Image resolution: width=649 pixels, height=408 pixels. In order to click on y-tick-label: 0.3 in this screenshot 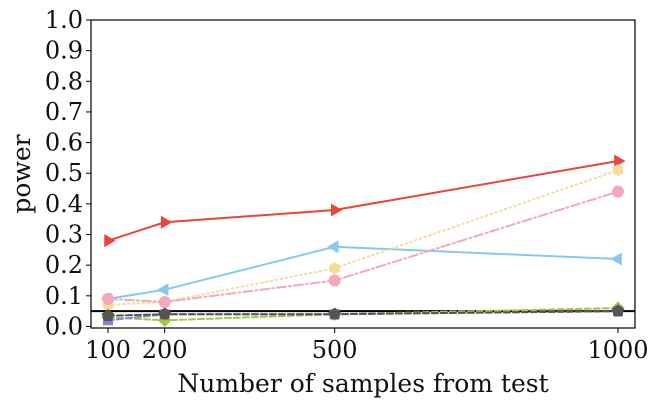, I will do `click(64, 235)`.